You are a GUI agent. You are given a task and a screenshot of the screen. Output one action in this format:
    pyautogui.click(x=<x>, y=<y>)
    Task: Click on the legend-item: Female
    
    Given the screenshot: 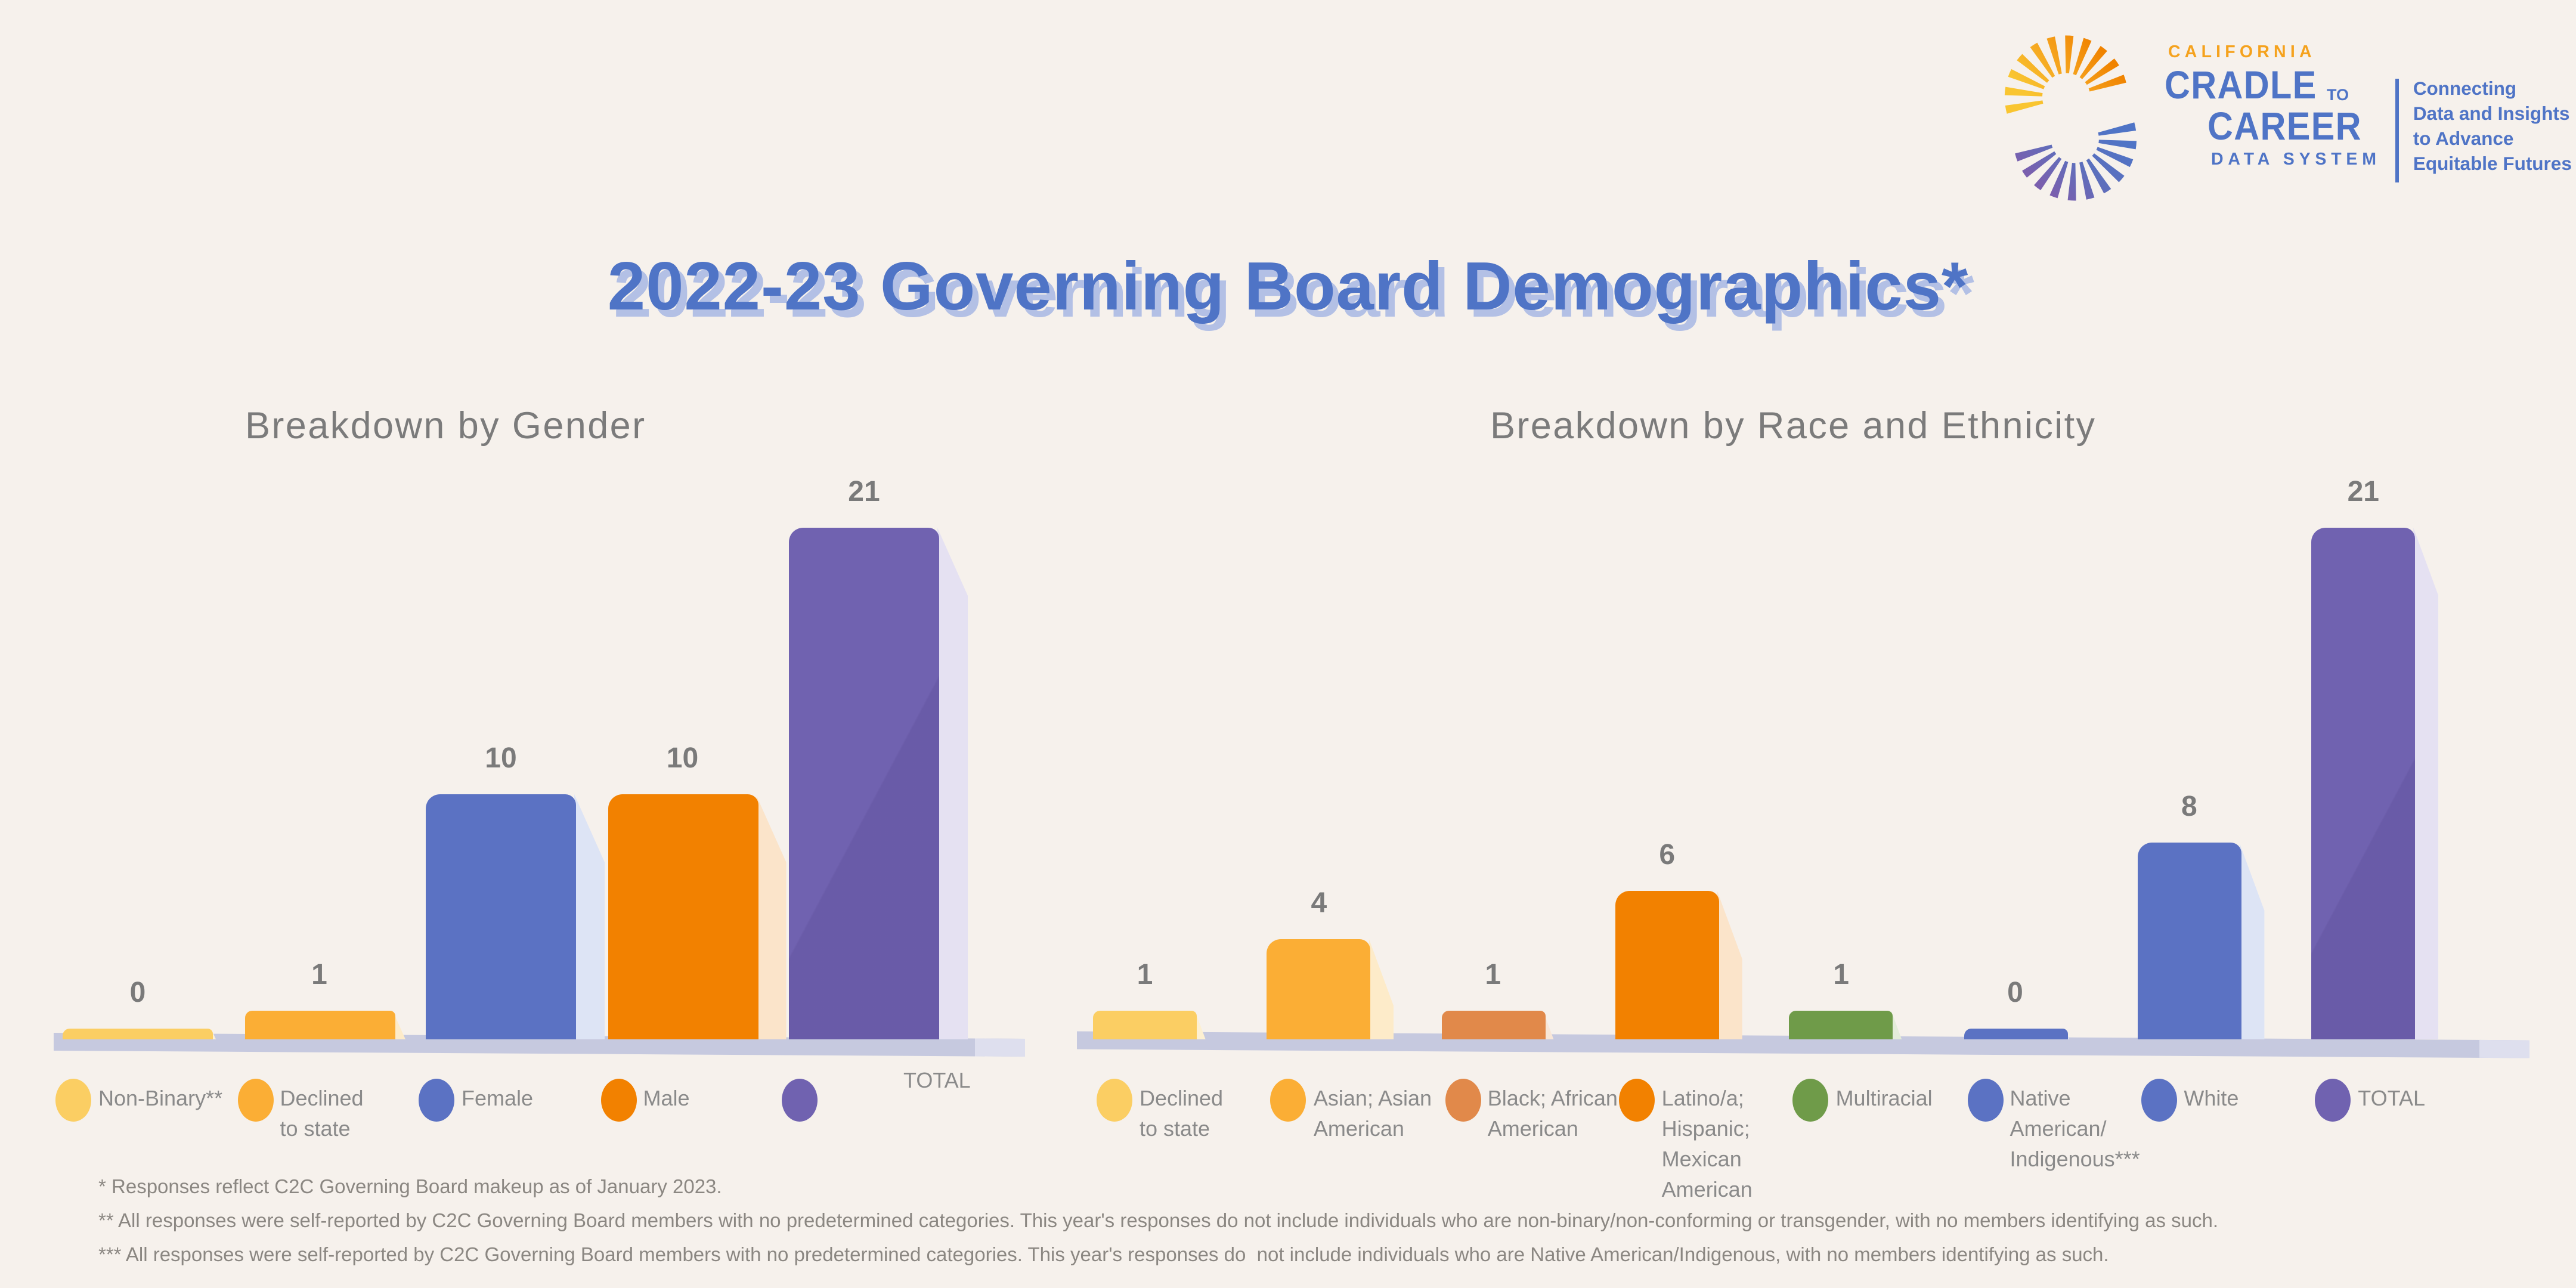 What is the action you would take?
    pyautogui.click(x=494, y=1100)
    